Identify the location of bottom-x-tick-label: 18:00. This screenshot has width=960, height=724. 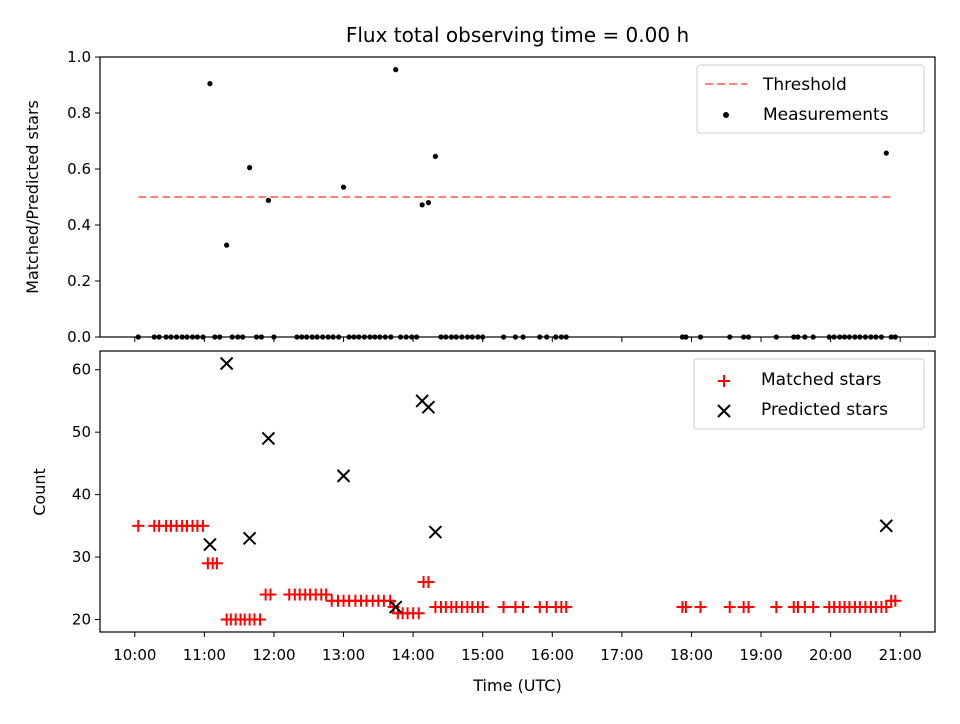
(691, 655).